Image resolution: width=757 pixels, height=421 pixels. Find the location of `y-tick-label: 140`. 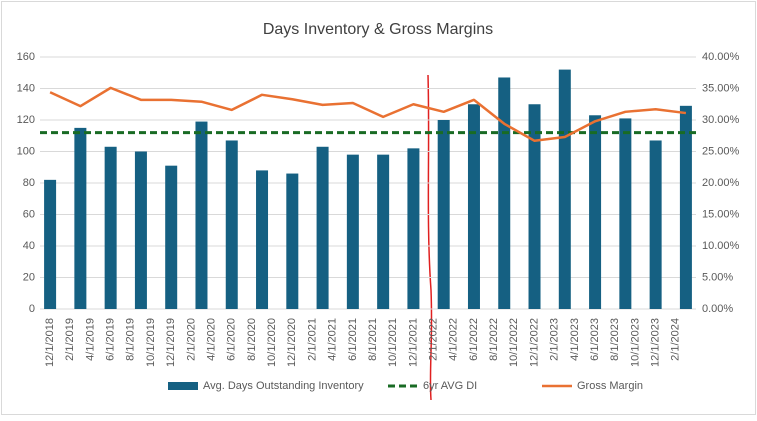

y-tick-label: 140 is located at coordinates (26, 88).